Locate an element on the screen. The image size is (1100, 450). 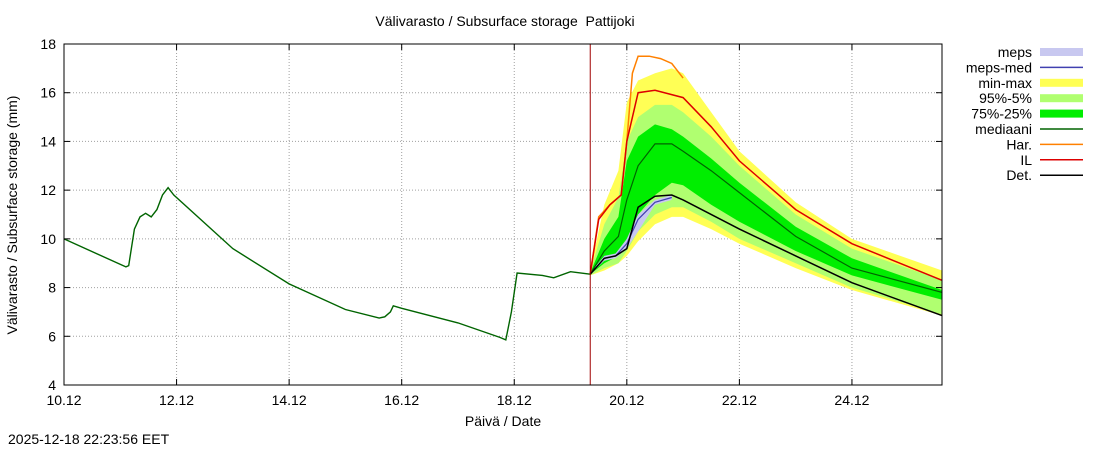
y-tick-label: 8 is located at coordinates (52, 288).